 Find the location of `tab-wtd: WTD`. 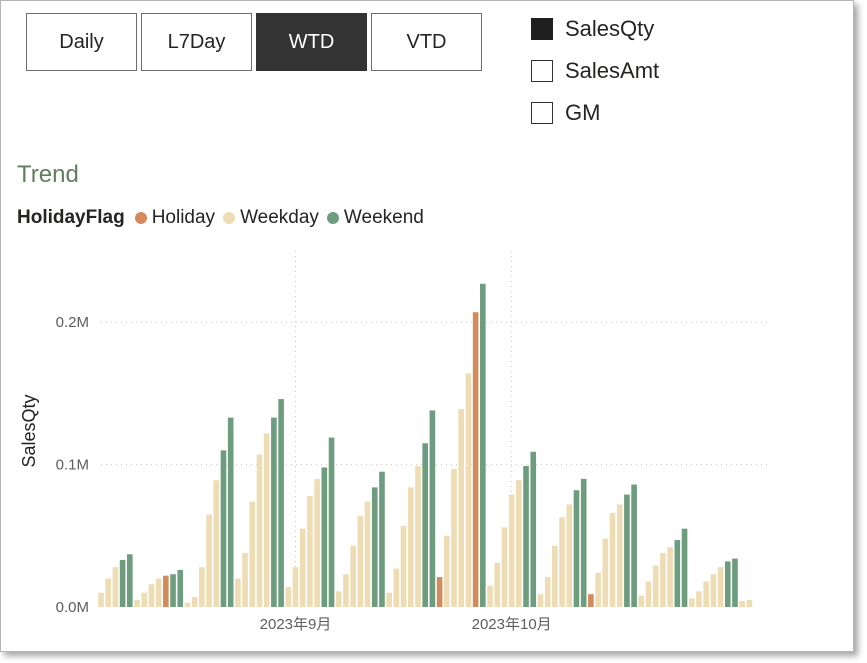

tab-wtd: WTD is located at coordinates (311, 42).